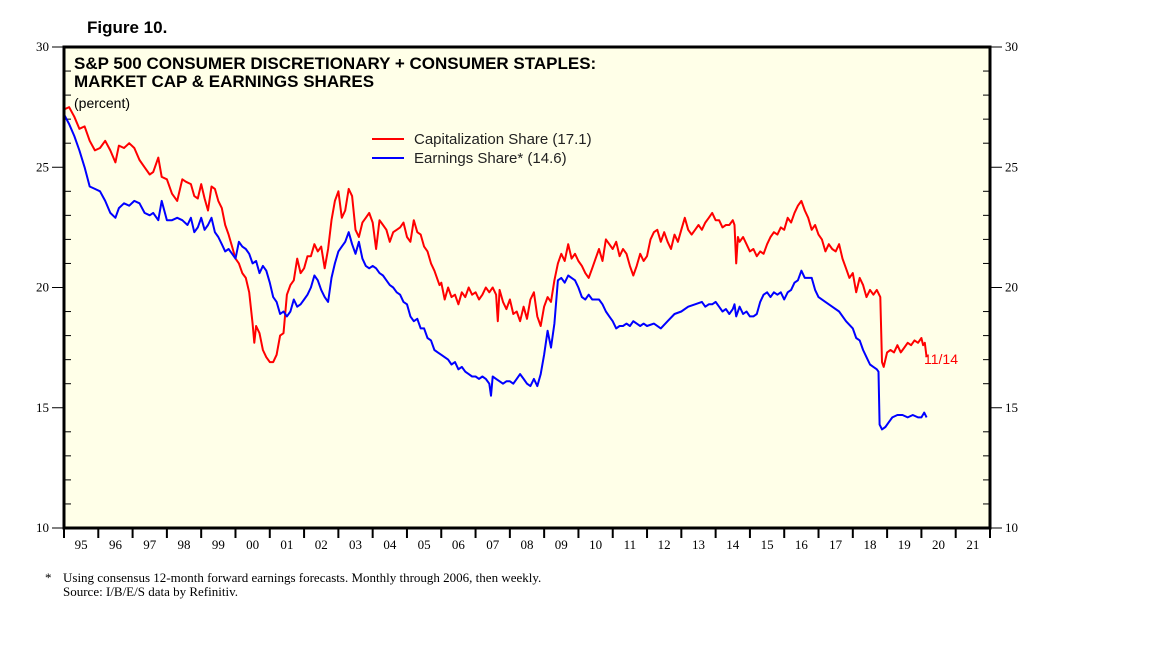 The image size is (1152, 648). I want to click on chart-title-line2: MARKET CAP & EARNINGS SHARES, so click(224, 81).